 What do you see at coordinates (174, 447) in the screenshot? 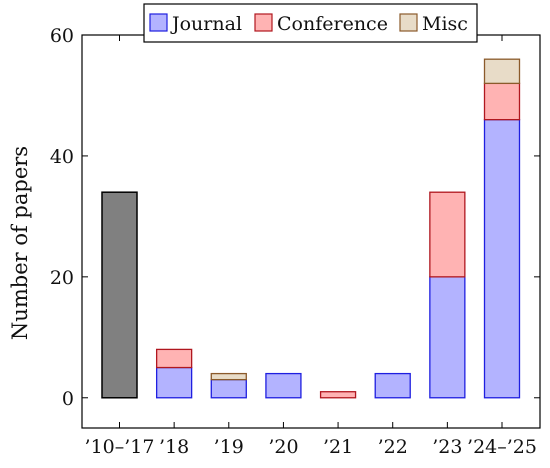
I see `x-tick-label: ’18` at bounding box center [174, 447].